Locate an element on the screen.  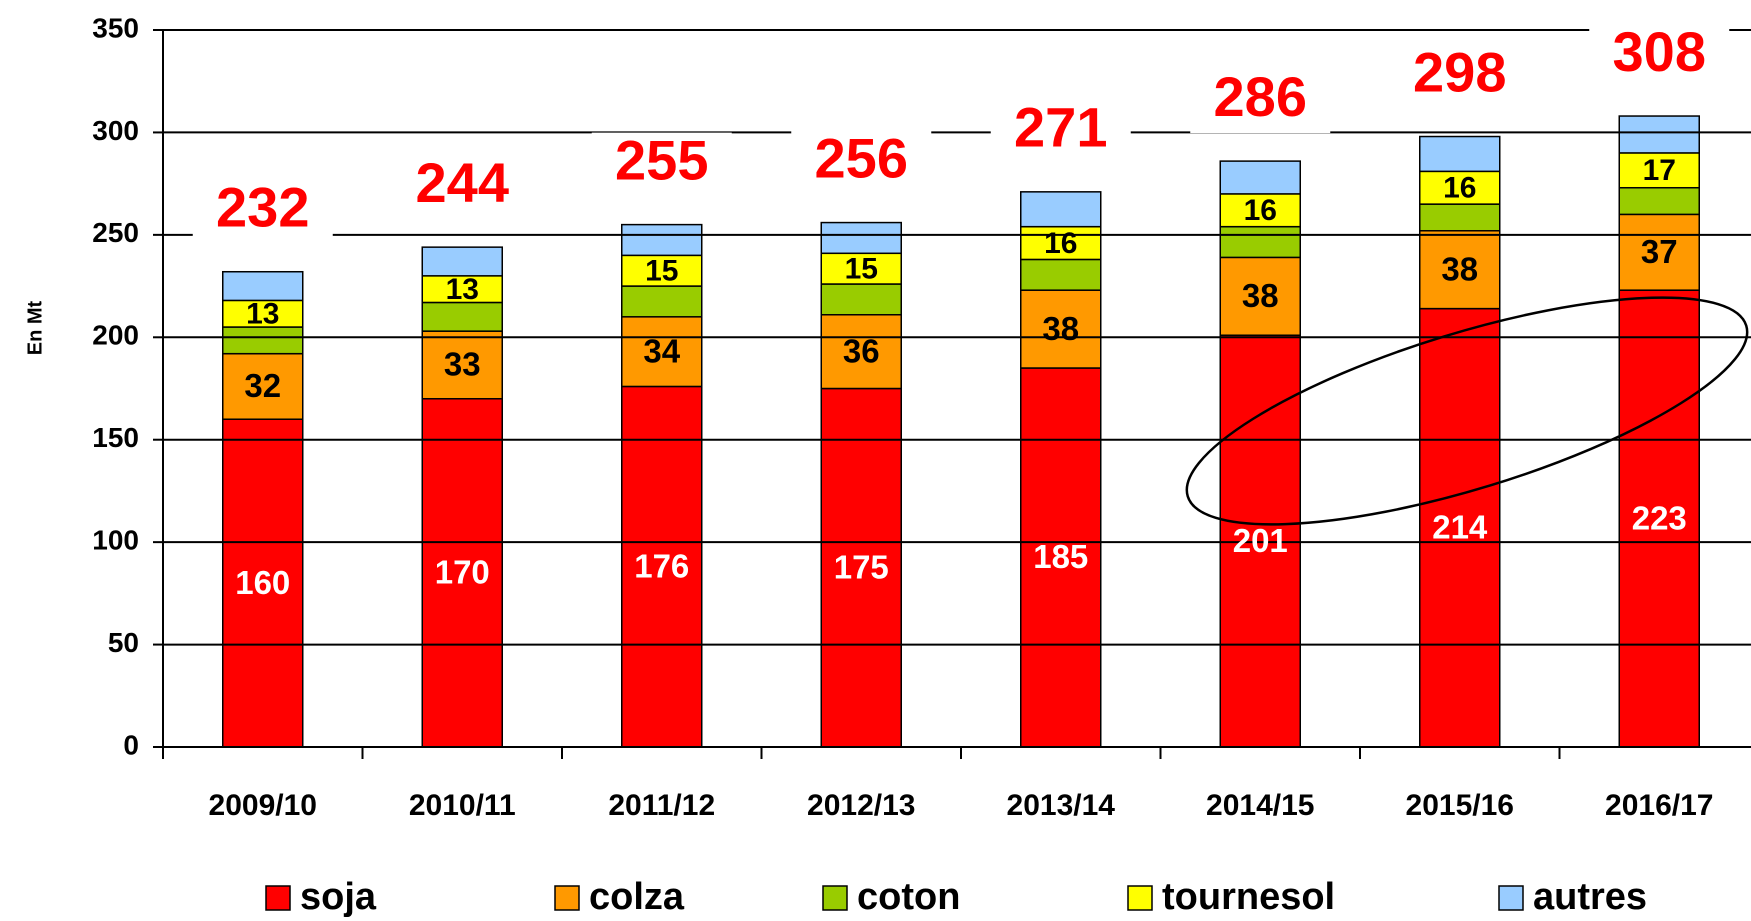
segment-label: 223 is located at coordinates (1659, 517).